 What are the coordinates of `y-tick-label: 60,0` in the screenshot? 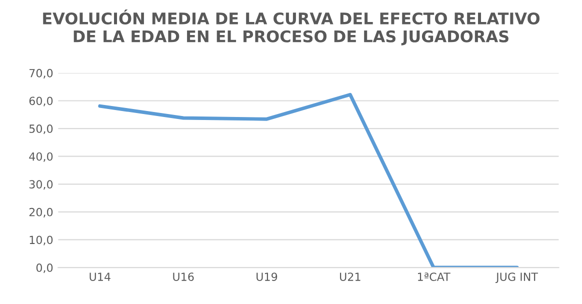 It's located at (41, 101).